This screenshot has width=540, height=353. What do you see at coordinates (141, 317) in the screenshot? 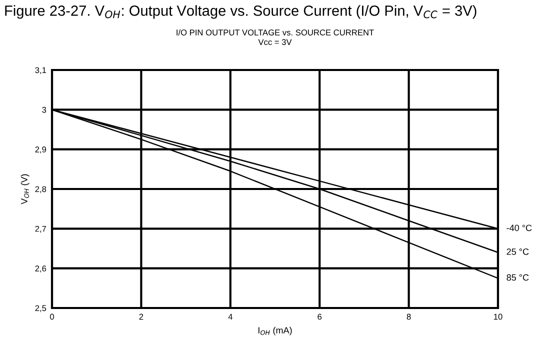
I see `x-tick-label: 2` at bounding box center [141, 317].